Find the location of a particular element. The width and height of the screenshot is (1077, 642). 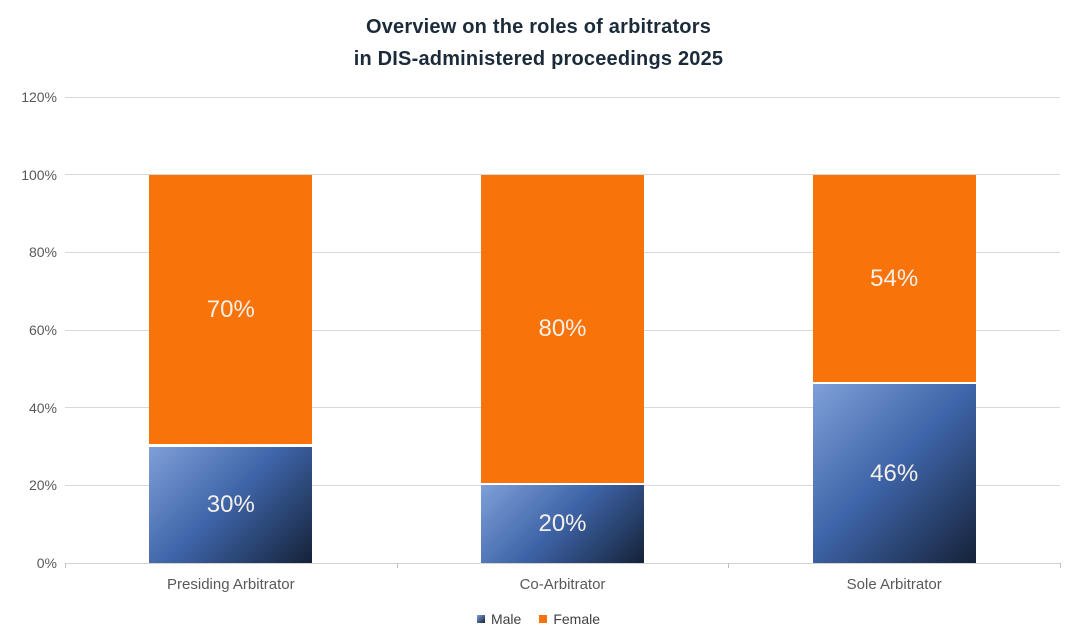

data-label-female-sole-arbitrator: 54% is located at coordinates (894, 278).